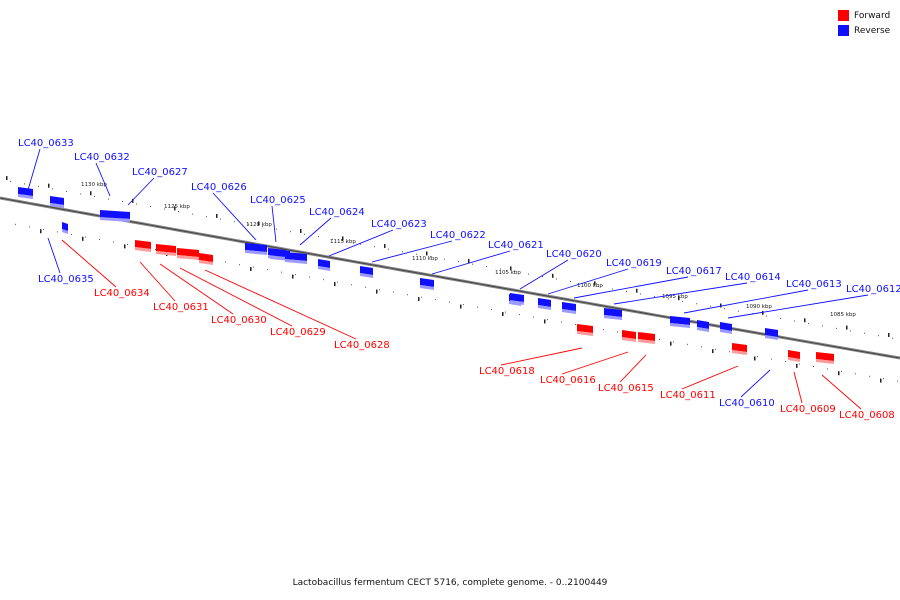 The image size is (900, 600). I want to click on scale-label: 1130 kbp, so click(94, 185).